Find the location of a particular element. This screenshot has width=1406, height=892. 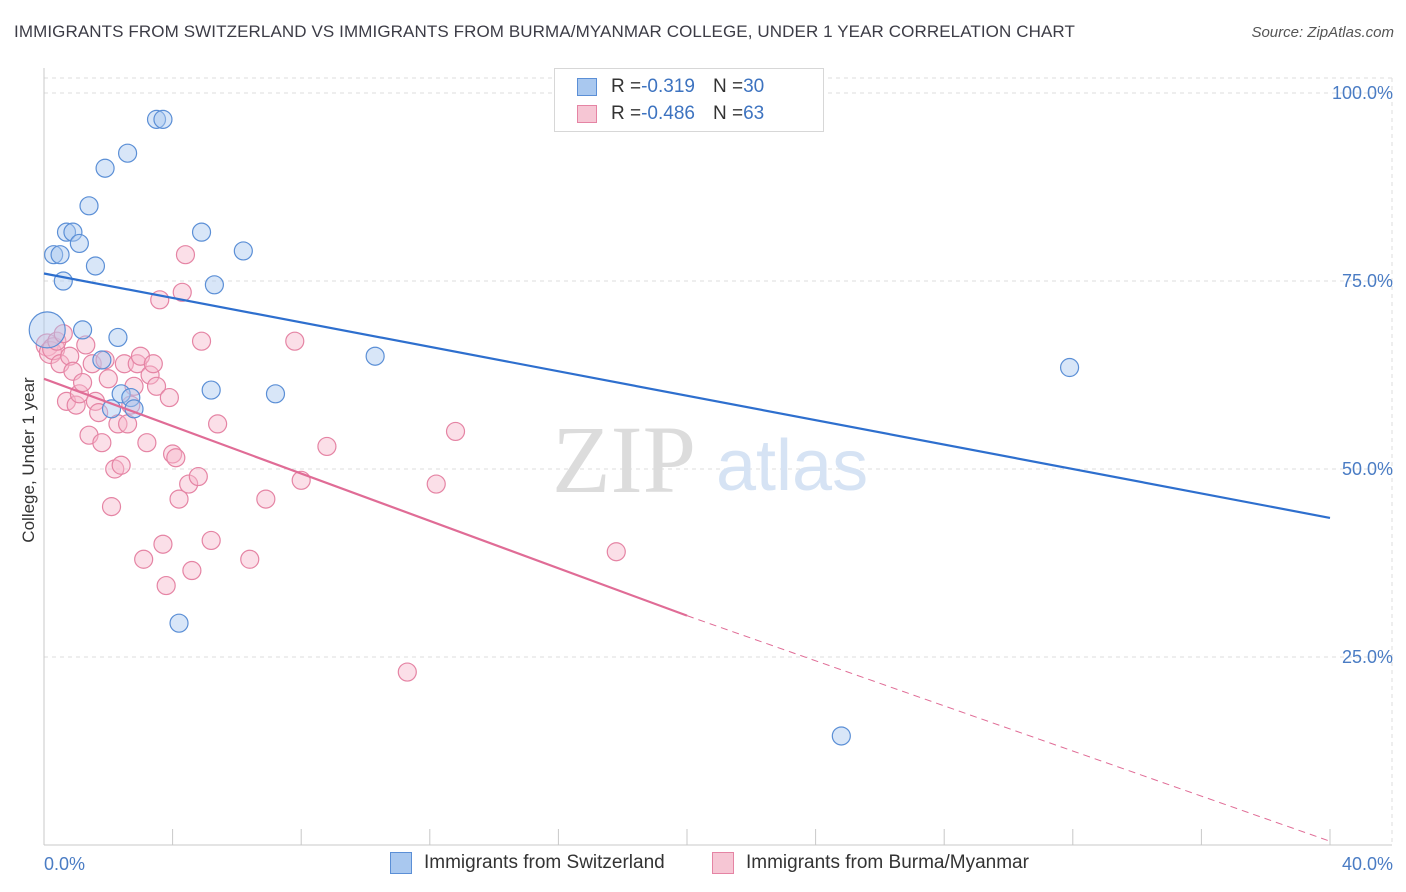

burma-n-label: N = is located at coordinates (728, 113).